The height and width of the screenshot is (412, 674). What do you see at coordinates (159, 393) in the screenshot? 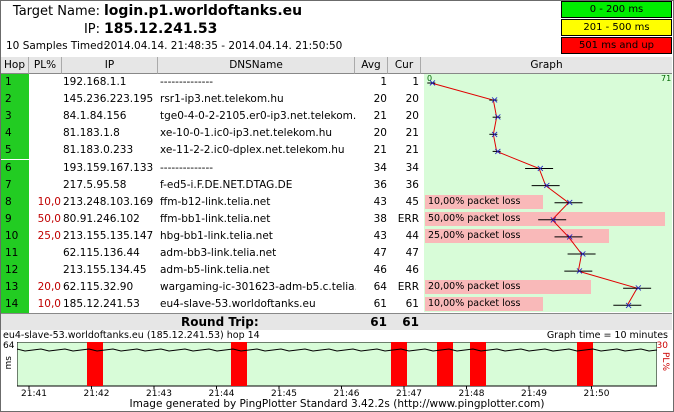
I see `x-tick-label: 21:43` at bounding box center [159, 393].